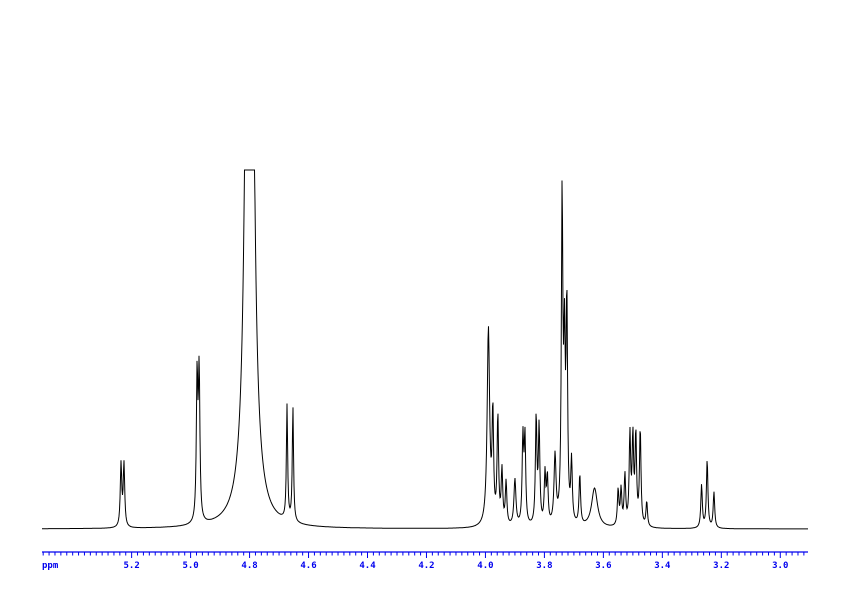 This screenshot has height=596, width=842. Describe the element at coordinates (308, 566) in the screenshot. I see `x-tick-label: 4.6` at that location.